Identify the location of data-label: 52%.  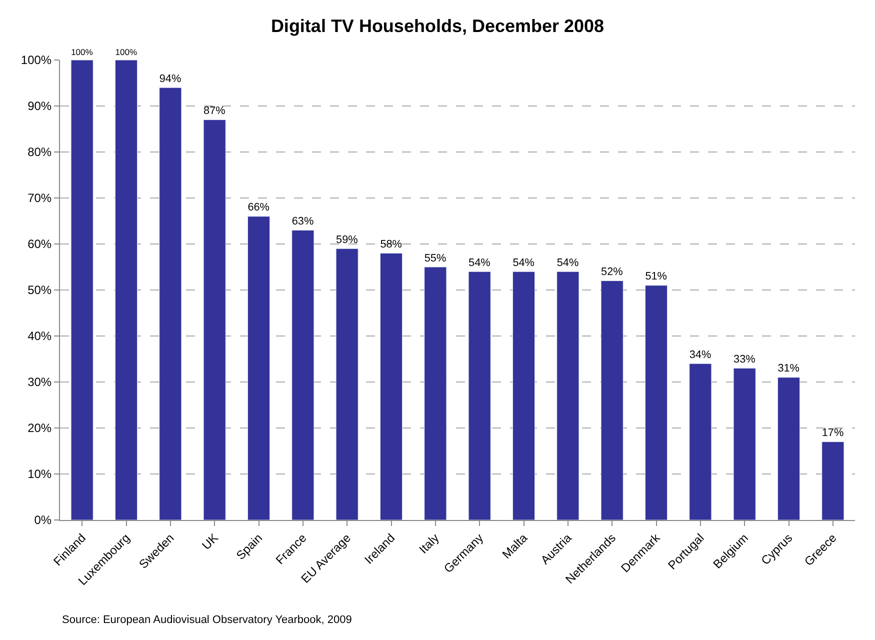
(612, 272).